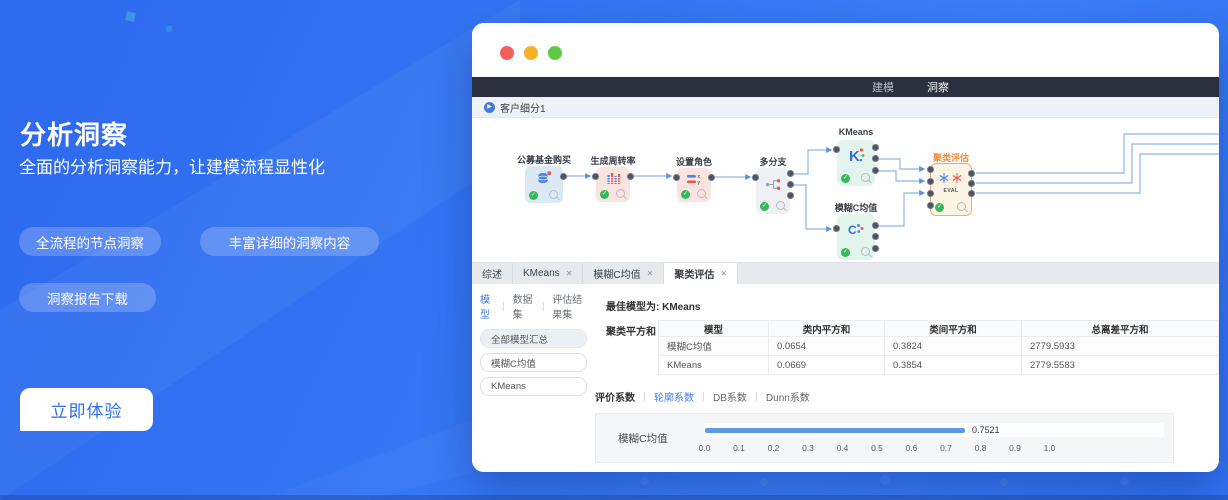 The height and width of the screenshot is (500, 1228). What do you see at coordinates (567, 308) in the screenshot?
I see `view-tab-eval-results: 评估结果集` at bounding box center [567, 308].